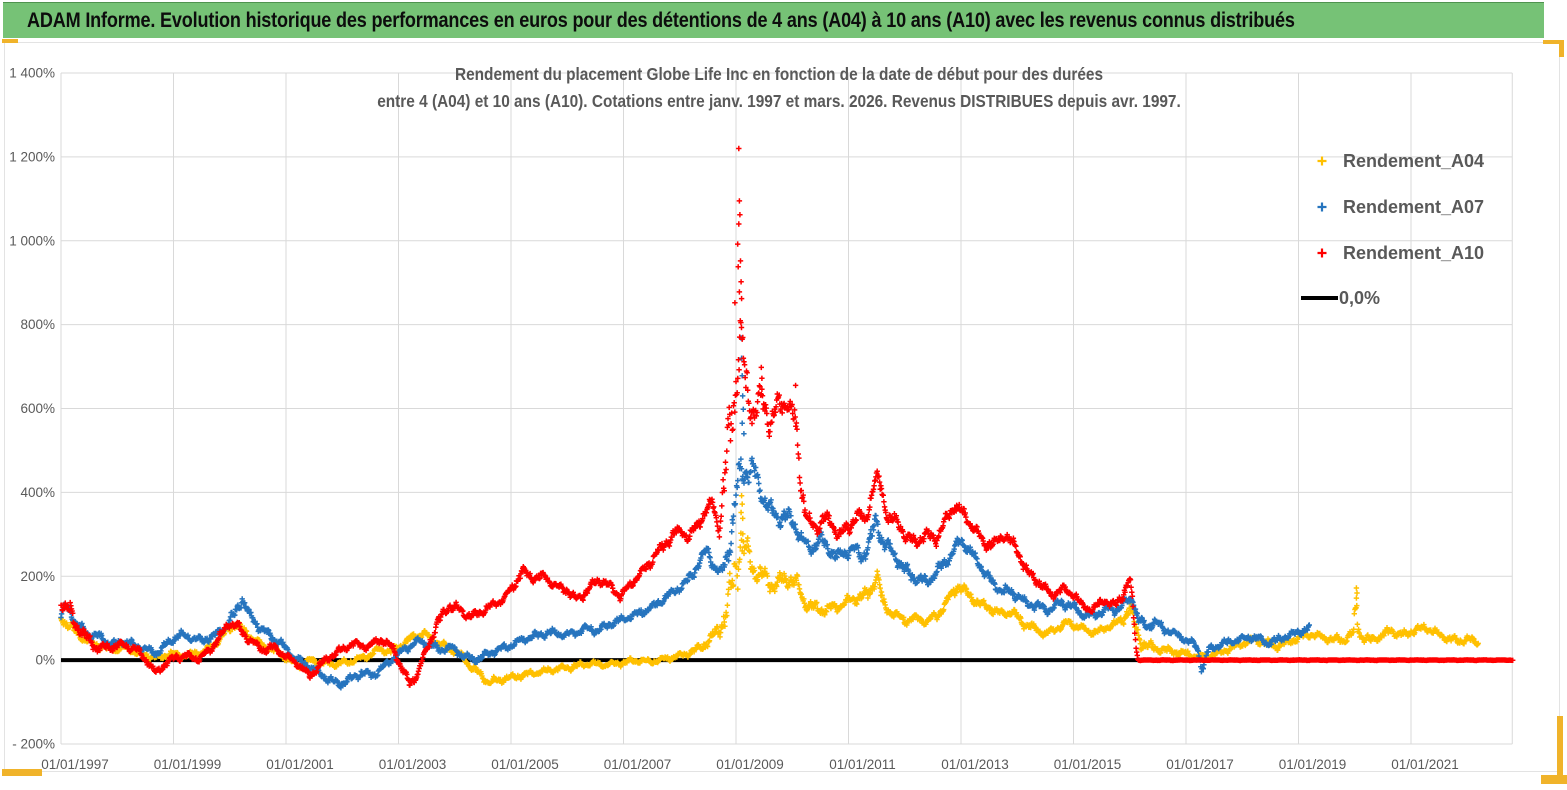 This screenshot has height=790, width=1567. Describe the element at coordinates (37, 408) in the screenshot. I see `y-tick-label: 600%` at that location.